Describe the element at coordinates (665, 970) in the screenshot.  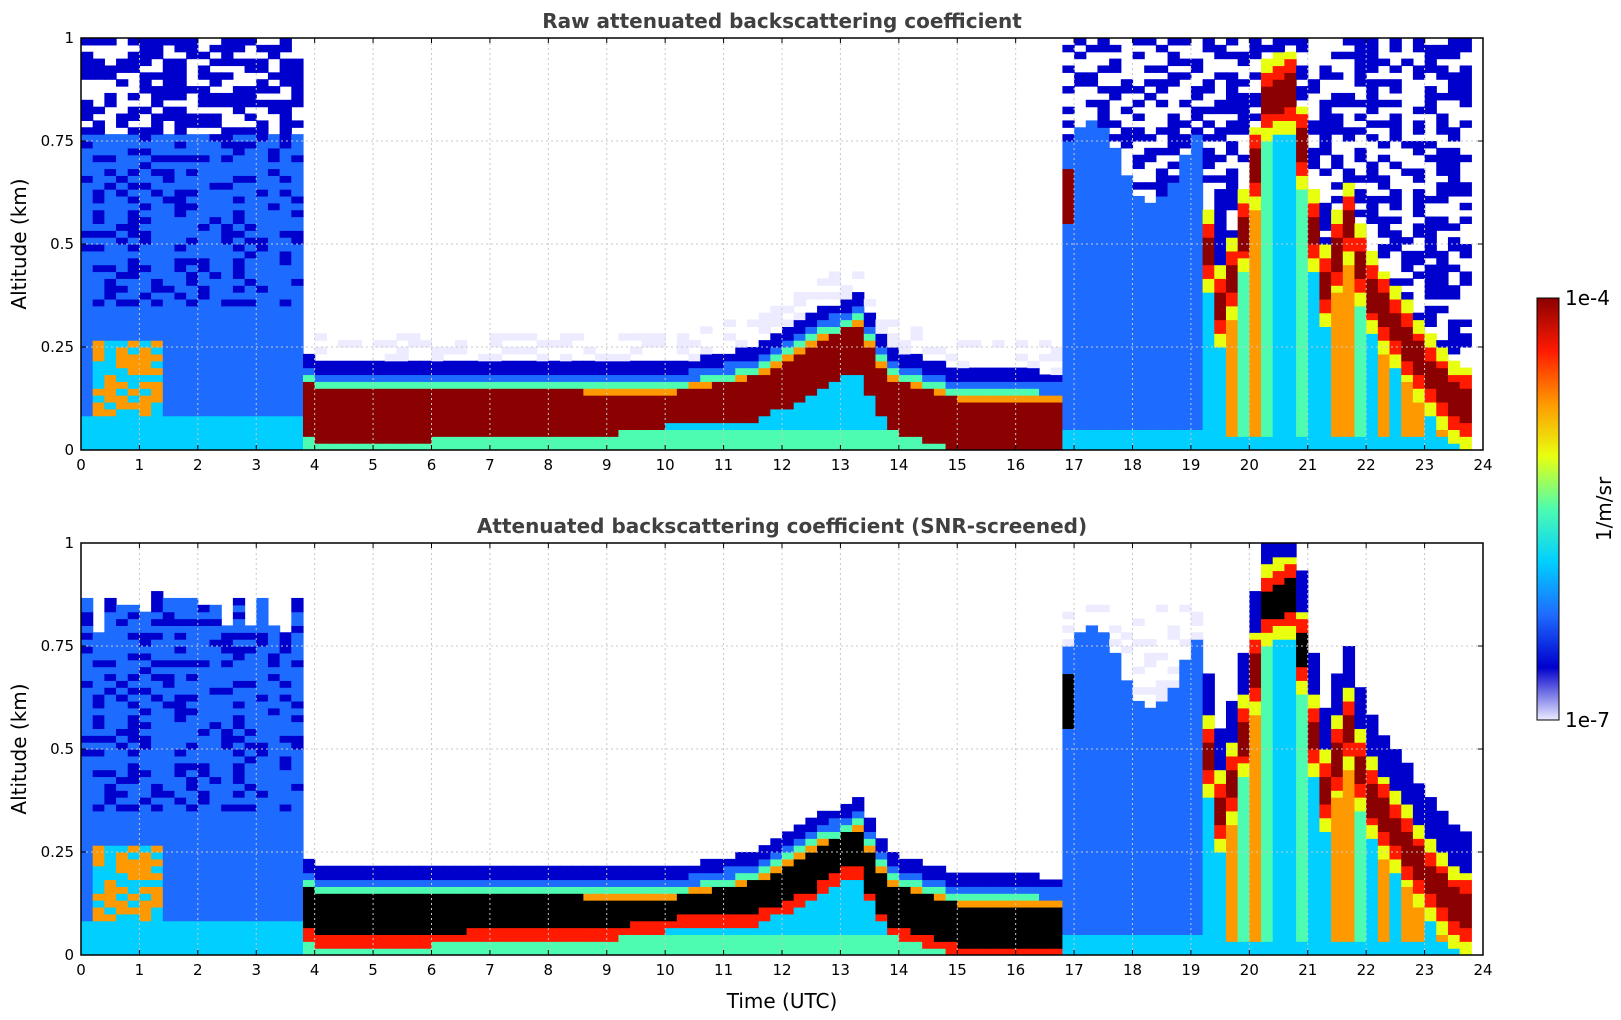
I see `x-tick-label: 10` at that location.